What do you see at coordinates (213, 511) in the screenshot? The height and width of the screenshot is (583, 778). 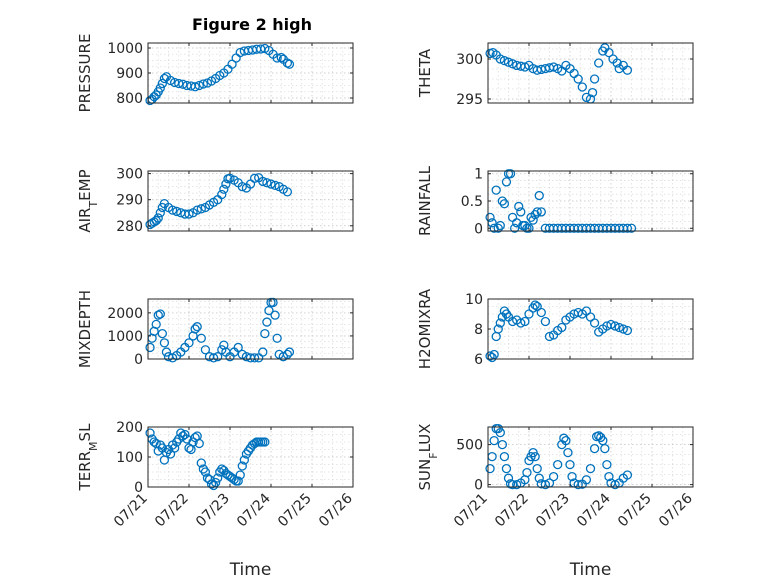 I see `x-tick-label: 07/23` at bounding box center [213, 511].